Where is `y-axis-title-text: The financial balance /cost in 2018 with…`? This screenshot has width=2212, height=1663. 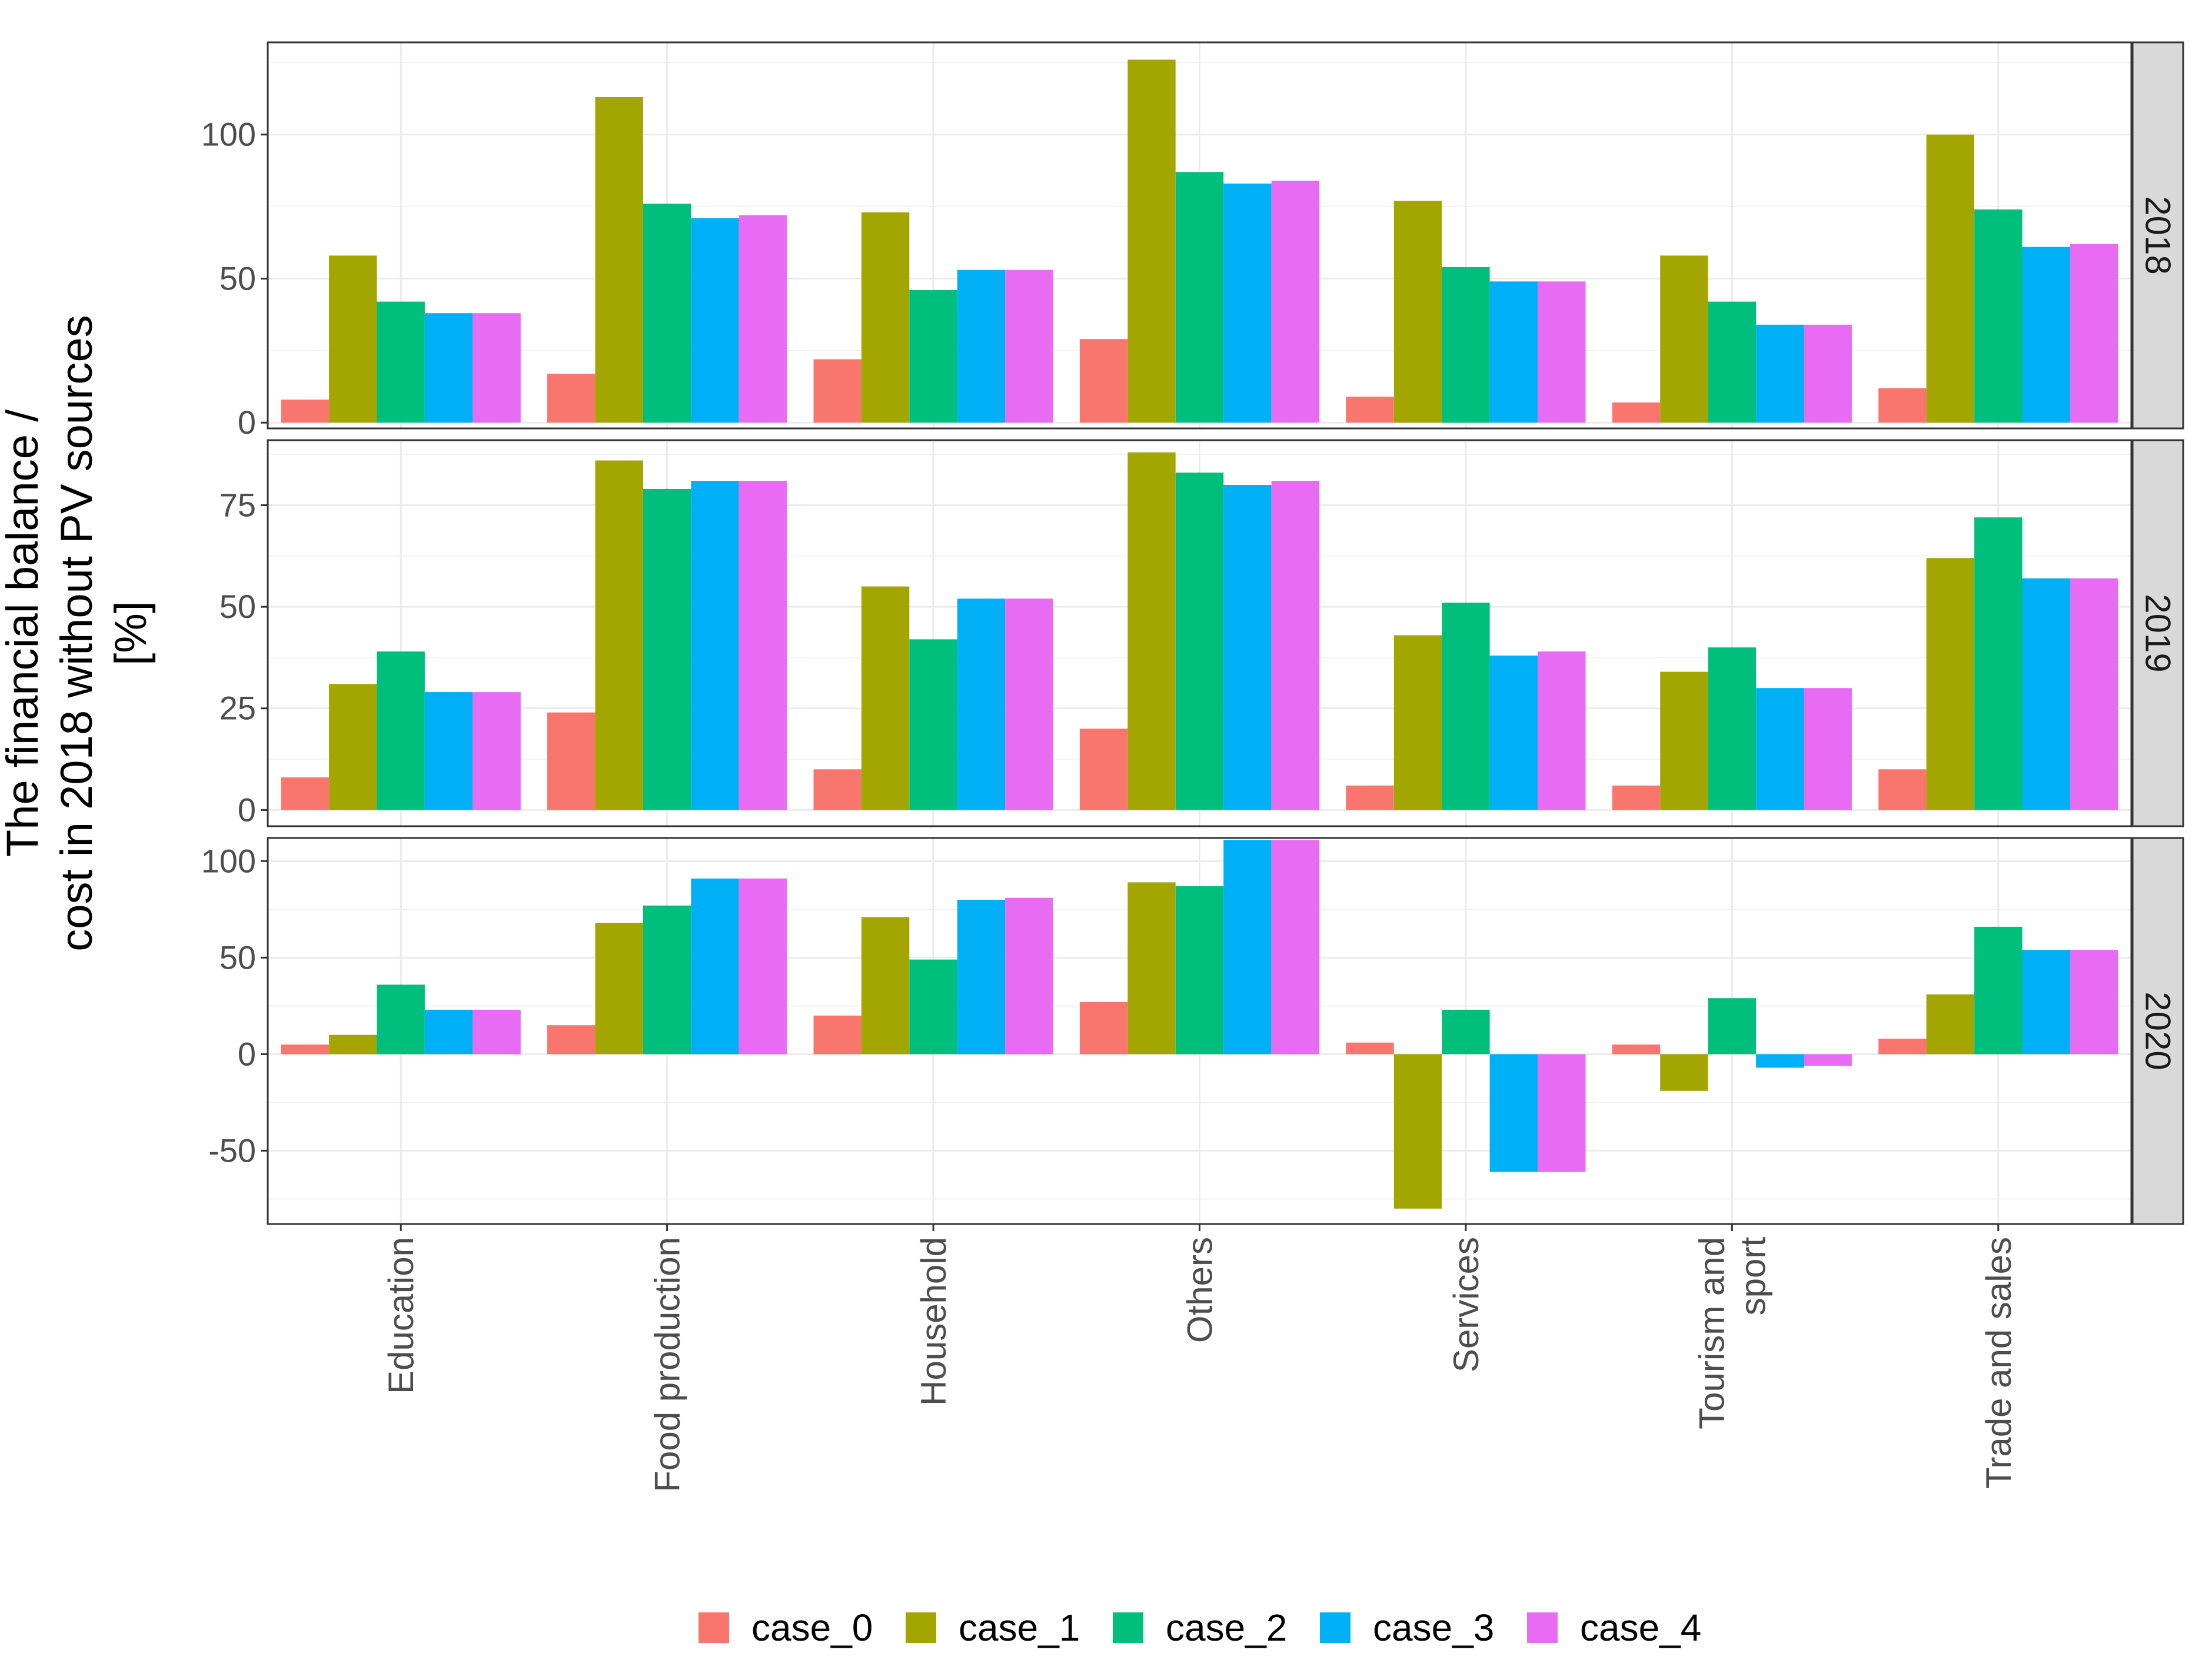 y-axis-title-text: The financial balance /cost in 2018 with… is located at coordinates (78, 633).